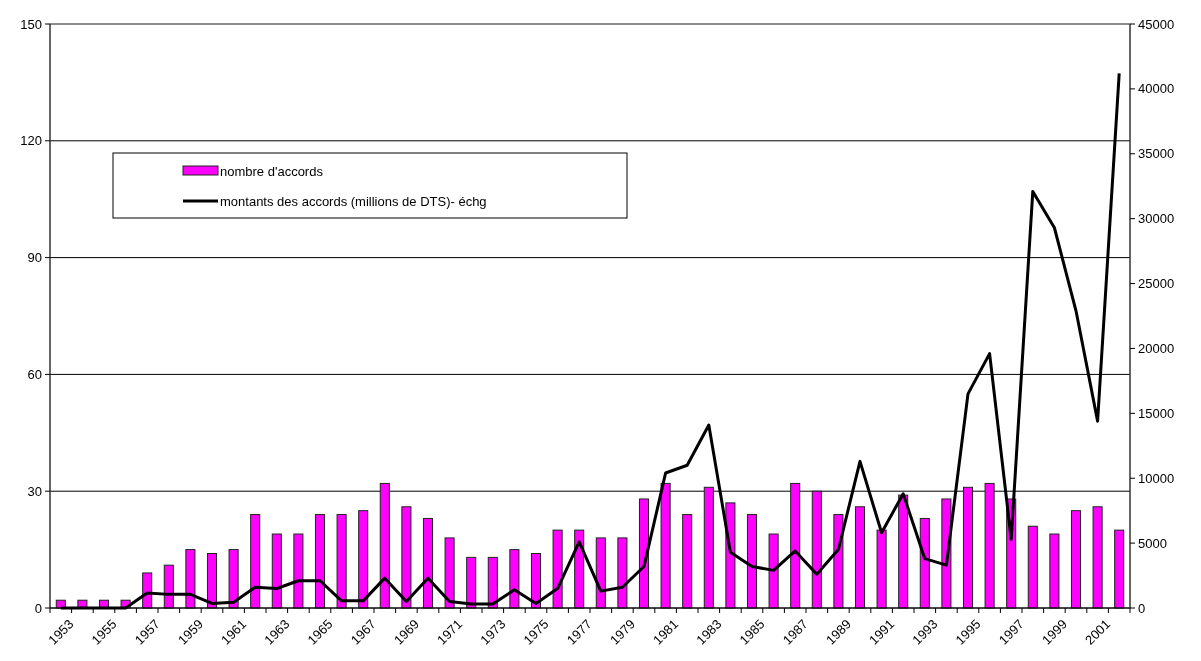  I want to click on y2-tick-label: 45000, so click(1156, 24).